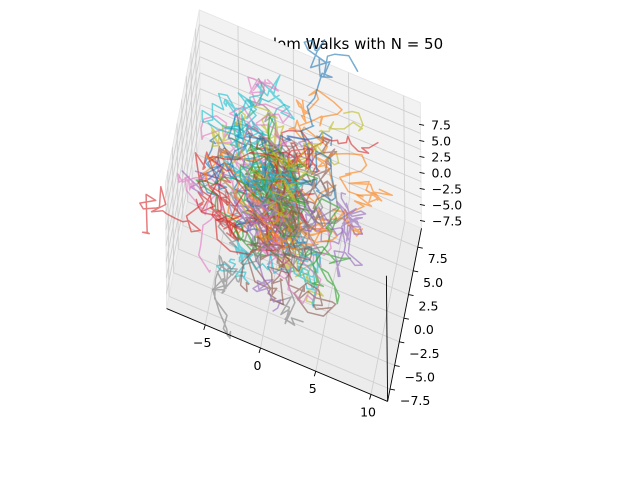 The width and height of the screenshot is (640, 480). I want to click on y-tick-label: 2.5, so click(429, 306).